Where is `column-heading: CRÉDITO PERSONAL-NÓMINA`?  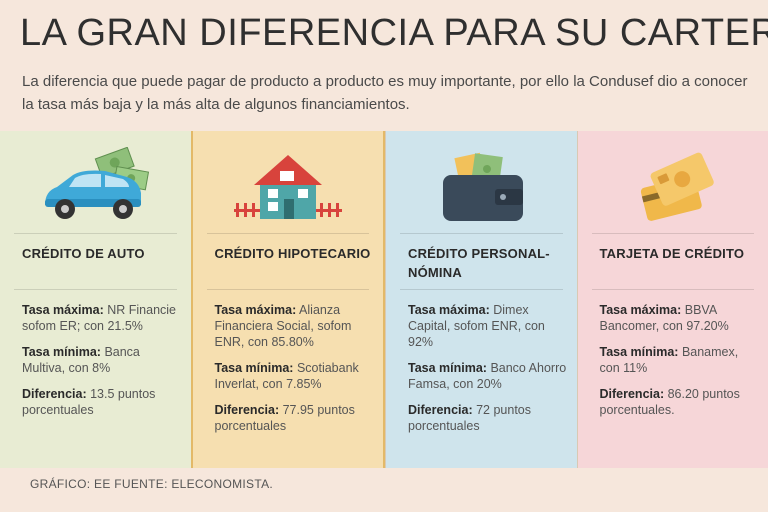 column-heading: CRÉDITO PERSONAL-NÓMINA is located at coordinates (479, 263).